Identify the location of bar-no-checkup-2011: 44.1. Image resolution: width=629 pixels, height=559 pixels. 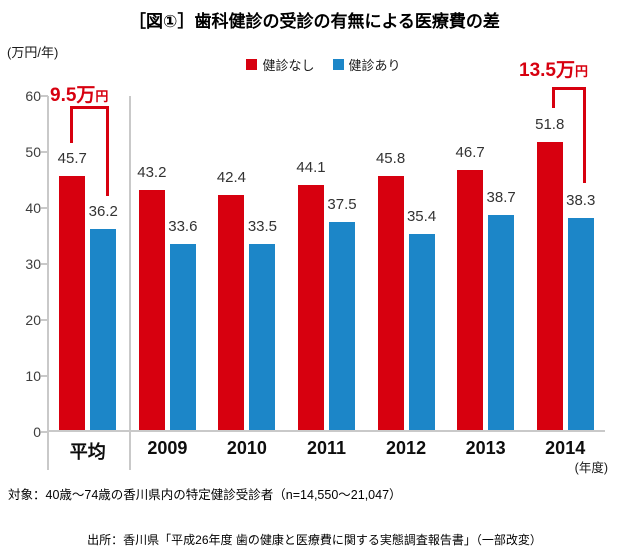
(311, 295).